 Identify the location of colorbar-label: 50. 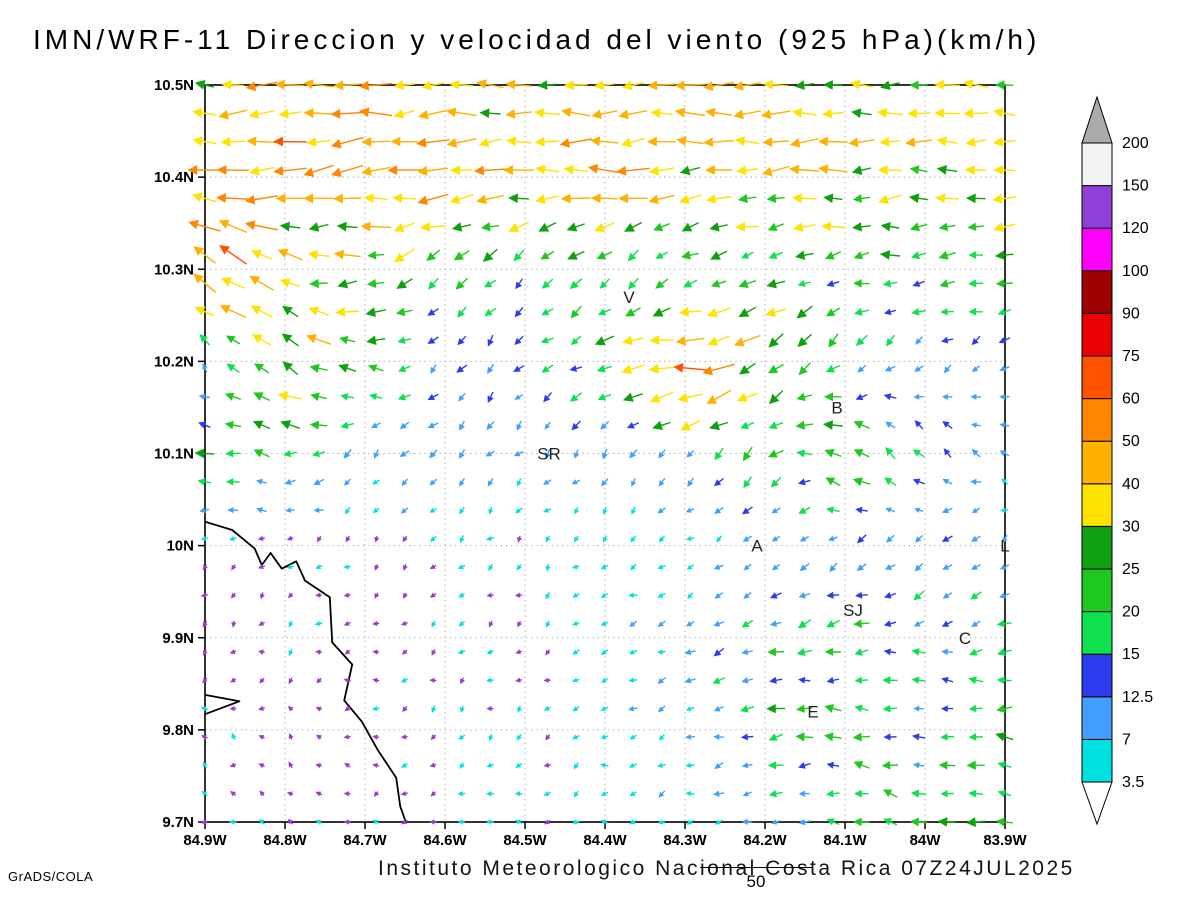
(1131, 441).